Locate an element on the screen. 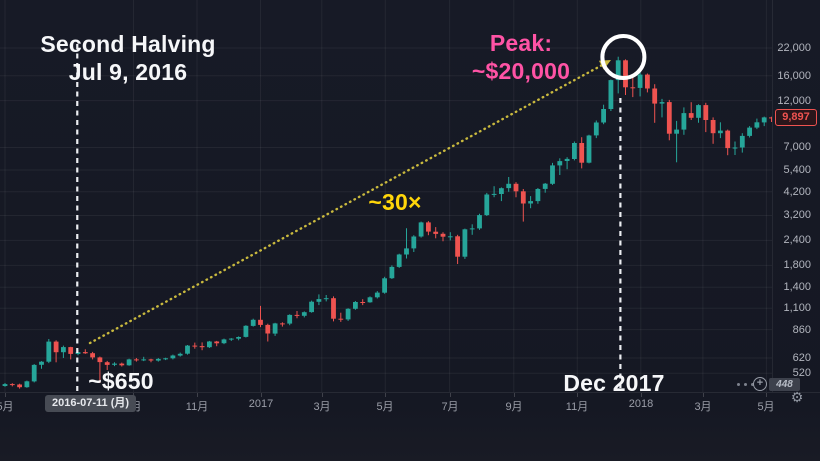  peak-annotation-title: Peak: is located at coordinates (521, 43).